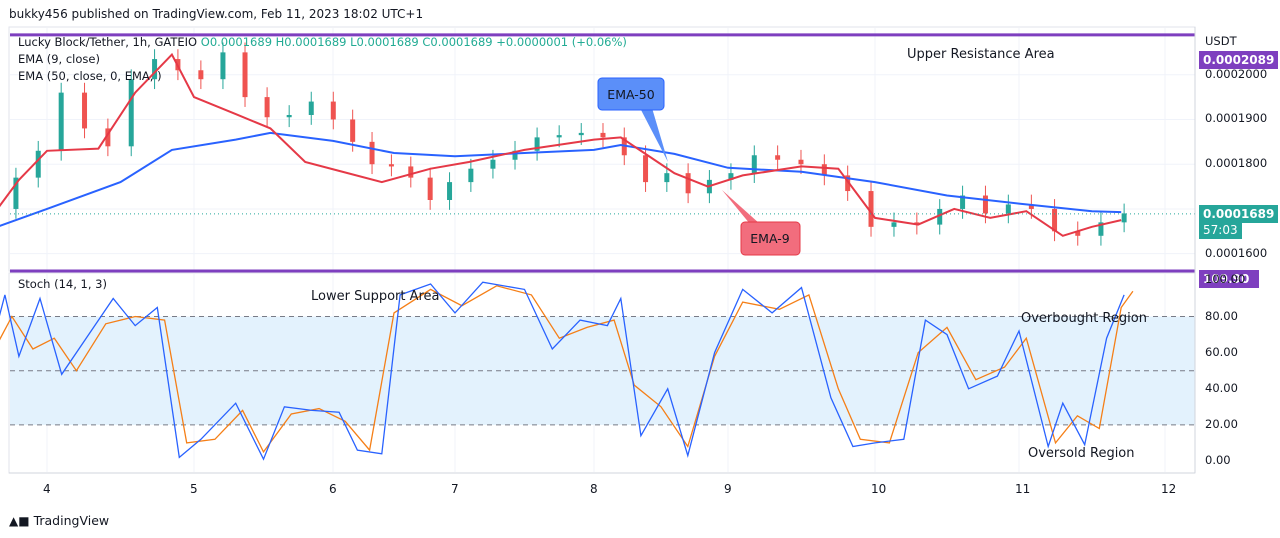 Image resolution: width=1280 pixels, height=538 pixels. Describe the element at coordinates (879, 489) in the screenshot. I see `time-axis-label: 10` at that location.